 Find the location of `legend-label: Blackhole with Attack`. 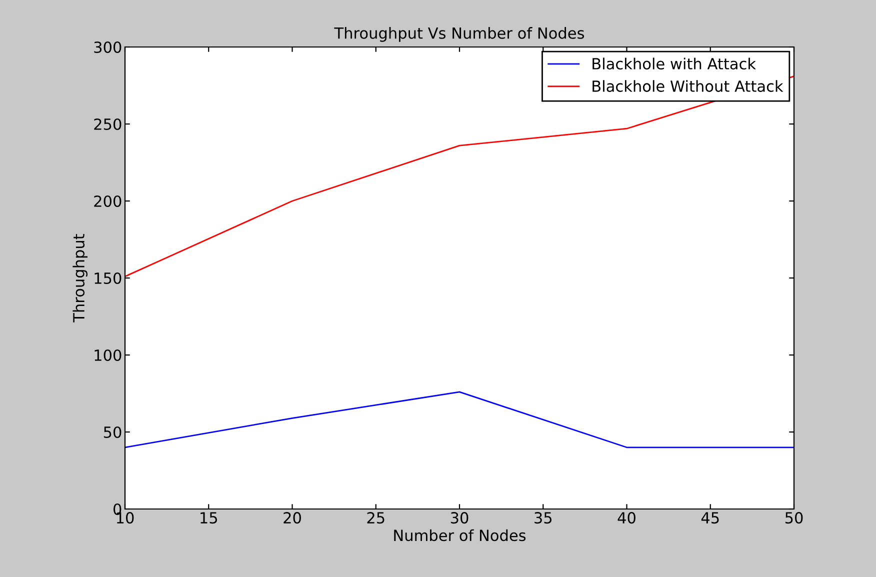

legend-label: Blackhole with Attack is located at coordinates (674, 64).